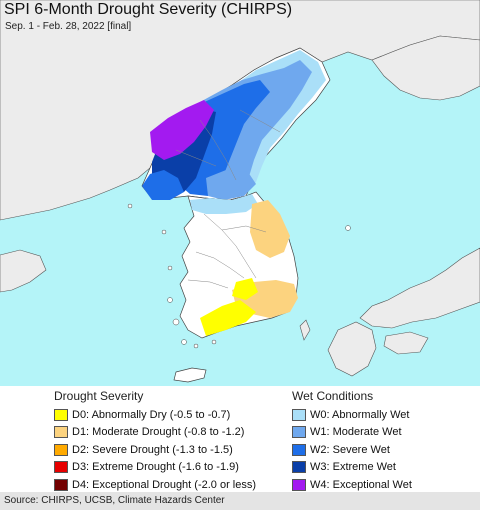 The image size is (480, 510). What do you see at coordinates (61, 414) in the screenshot?
I see `swatch-d0` at bounding box center [61, 414].